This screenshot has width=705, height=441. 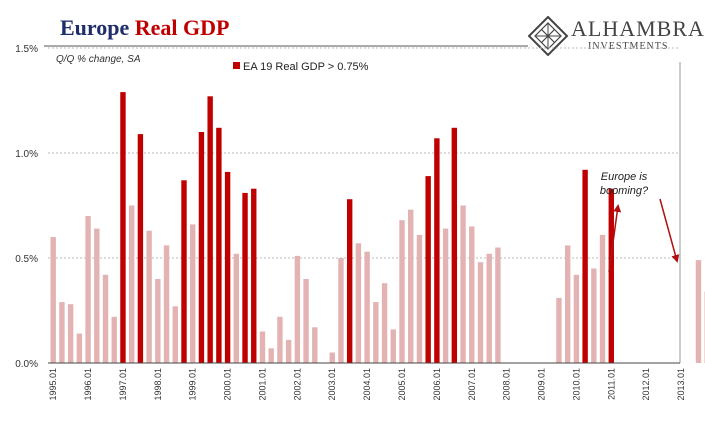 I want to click on x-tick-label: 2009.01, so click(x=542, y=384).